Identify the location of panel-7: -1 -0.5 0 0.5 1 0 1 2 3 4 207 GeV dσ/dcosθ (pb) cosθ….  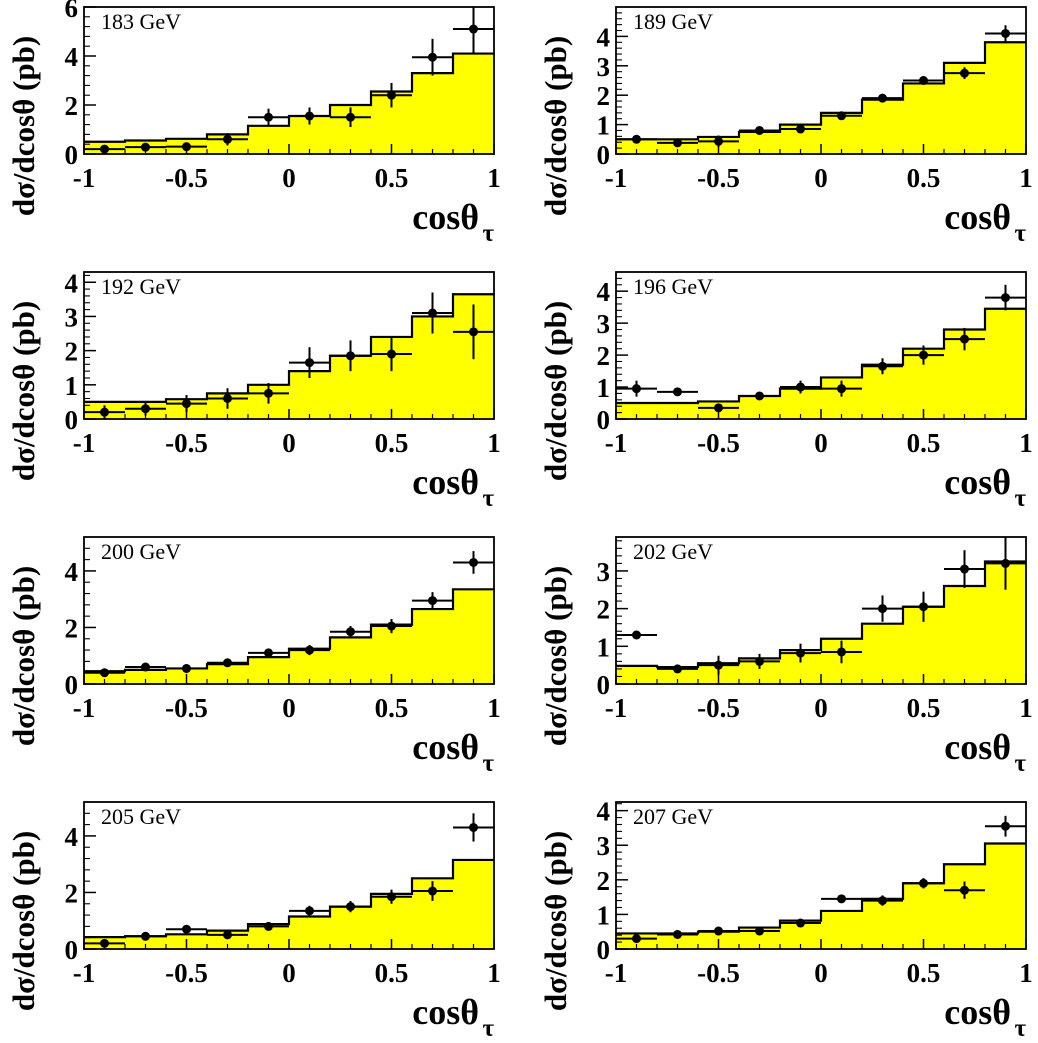
(785, 919).